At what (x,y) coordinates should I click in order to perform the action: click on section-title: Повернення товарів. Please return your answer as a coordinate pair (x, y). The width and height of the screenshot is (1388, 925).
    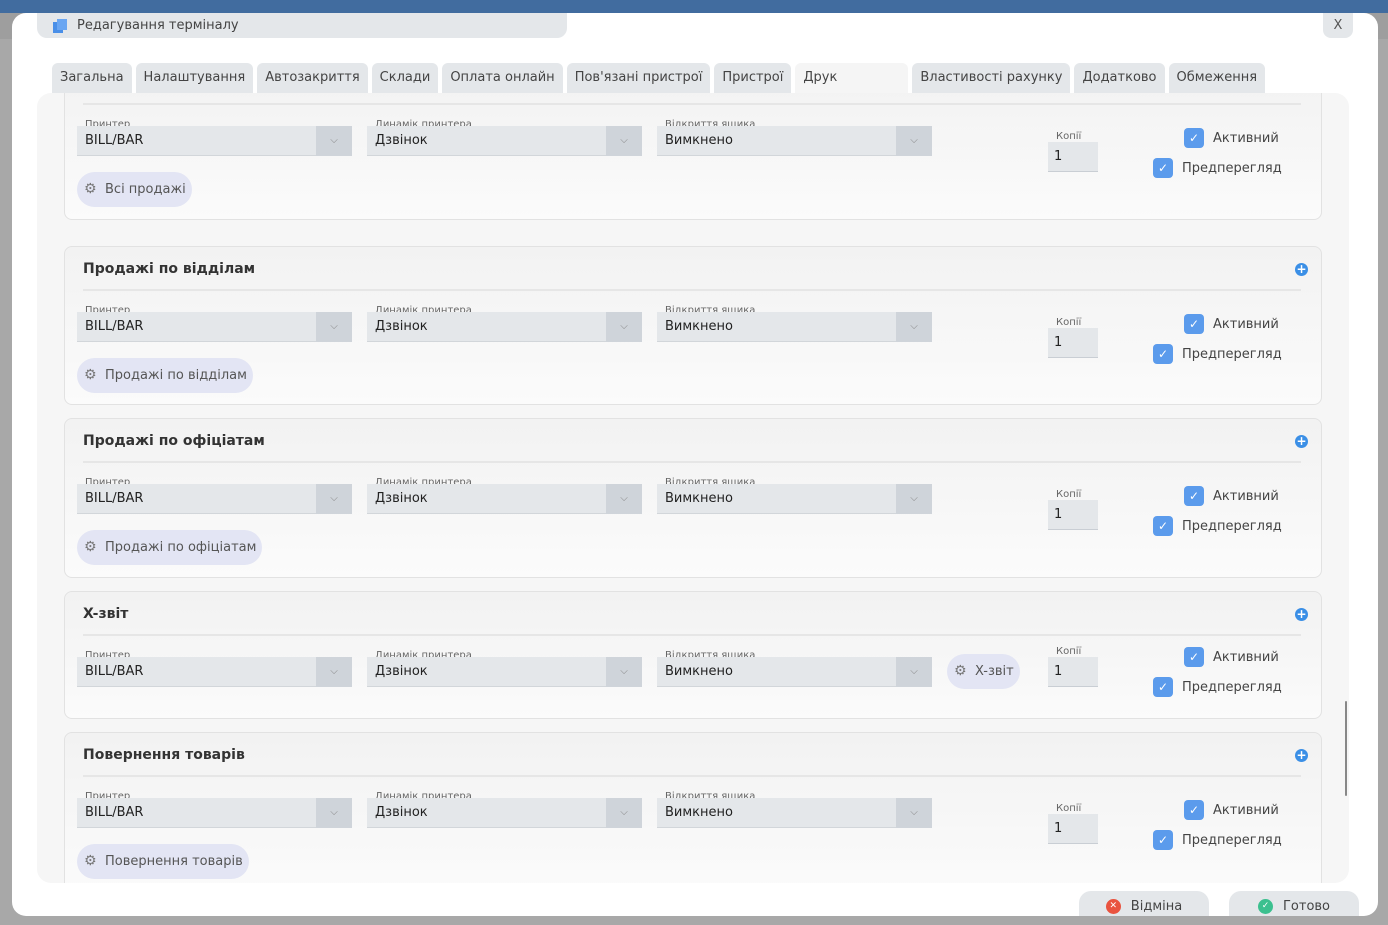
    Looking at the image, I should click on (164, 755).